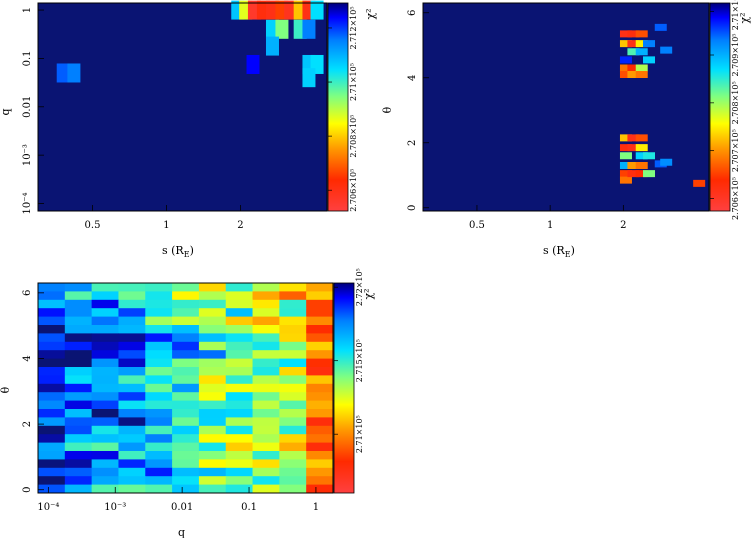 The width and height of the screenshot is (754, 538). I want to click on panel2-frame, so click(566, 107).